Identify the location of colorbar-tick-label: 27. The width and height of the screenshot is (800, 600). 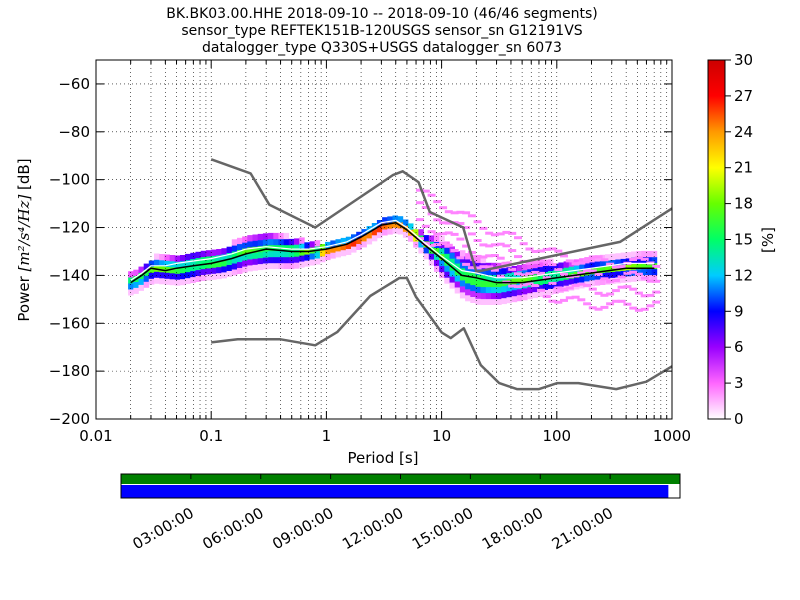
(743, 96).